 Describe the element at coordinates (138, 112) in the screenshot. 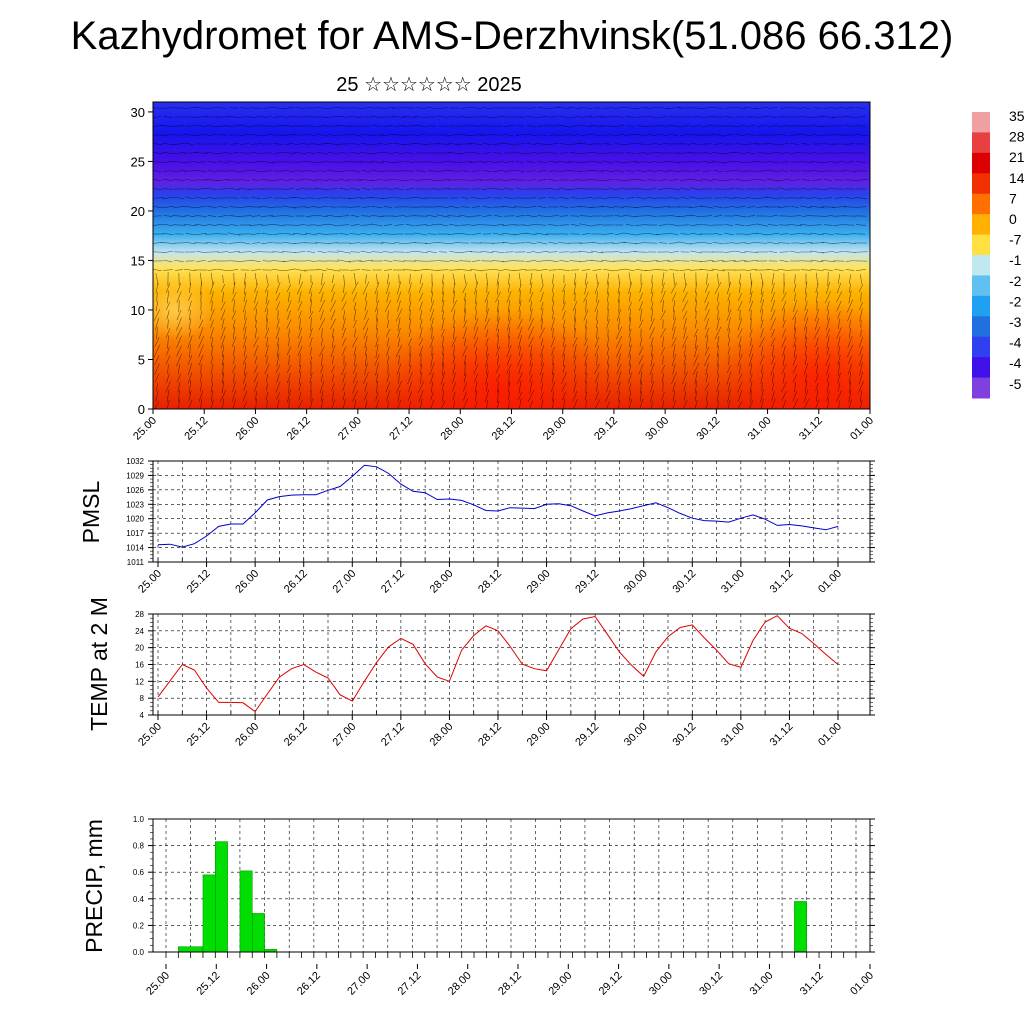

I see `cross-section-y-tick-label: 30` at that location.